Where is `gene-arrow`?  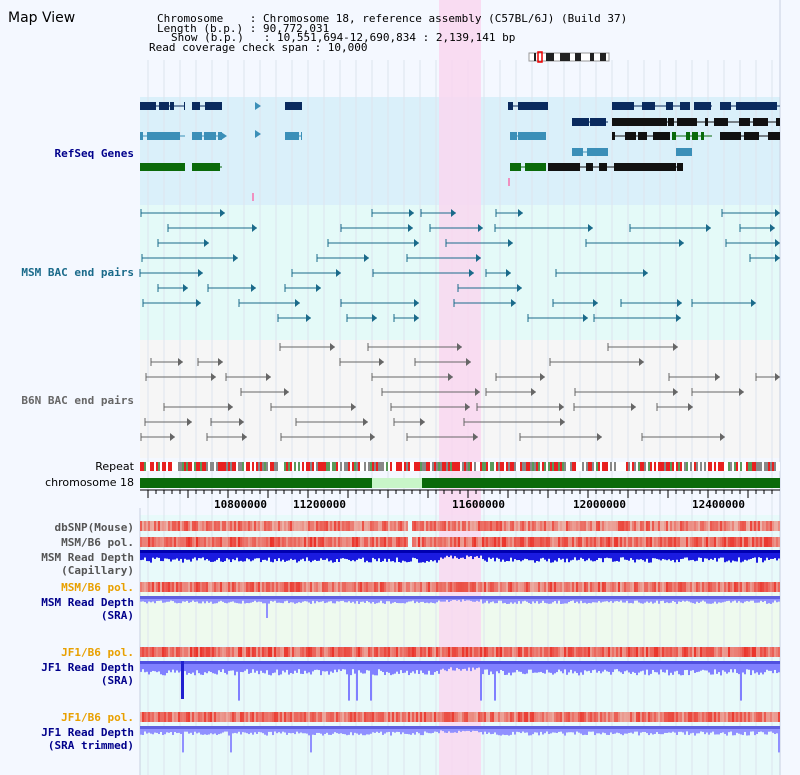
gene-arrow is located at coordinates (258, 106).